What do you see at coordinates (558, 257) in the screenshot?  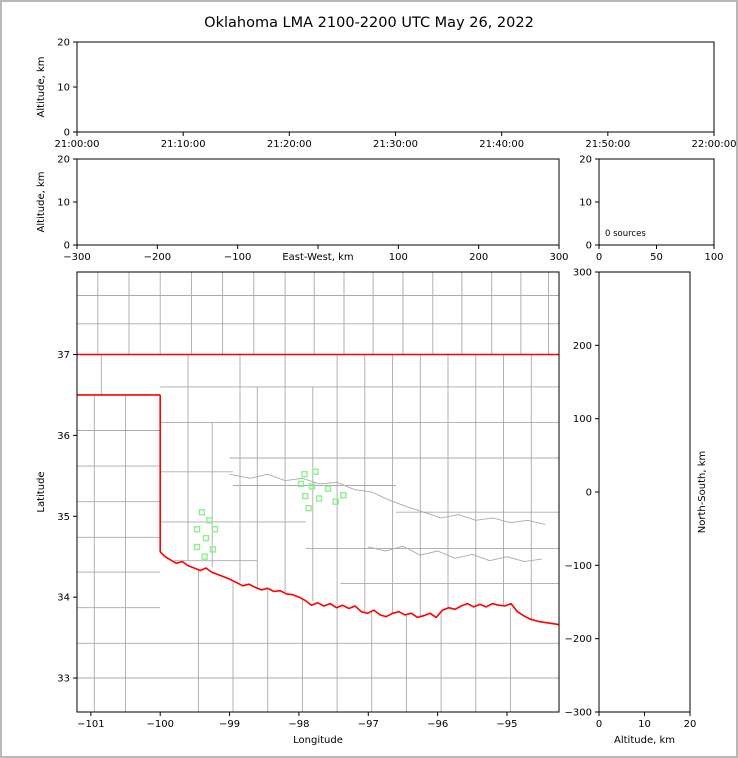 I see `x-tick-label: 300` at bounding box center [558, 257].